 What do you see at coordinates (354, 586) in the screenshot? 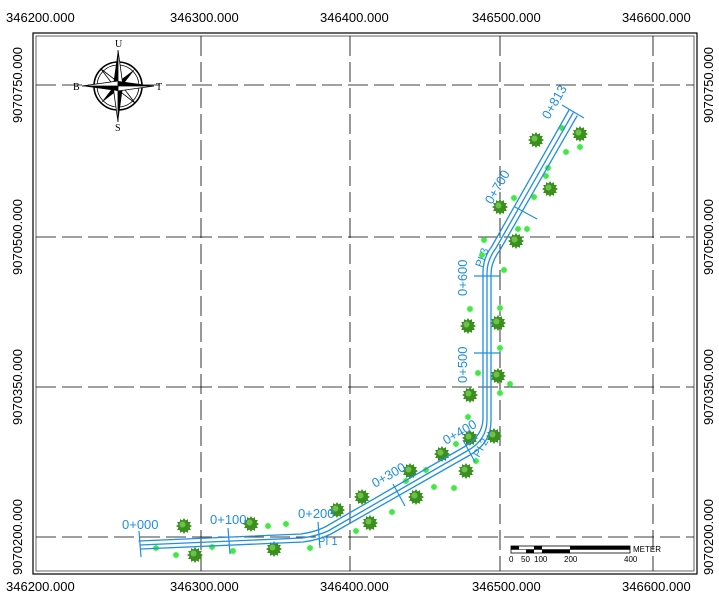
I see `coord-bottom-3: 346400.000` at bounding box center [354, 586].